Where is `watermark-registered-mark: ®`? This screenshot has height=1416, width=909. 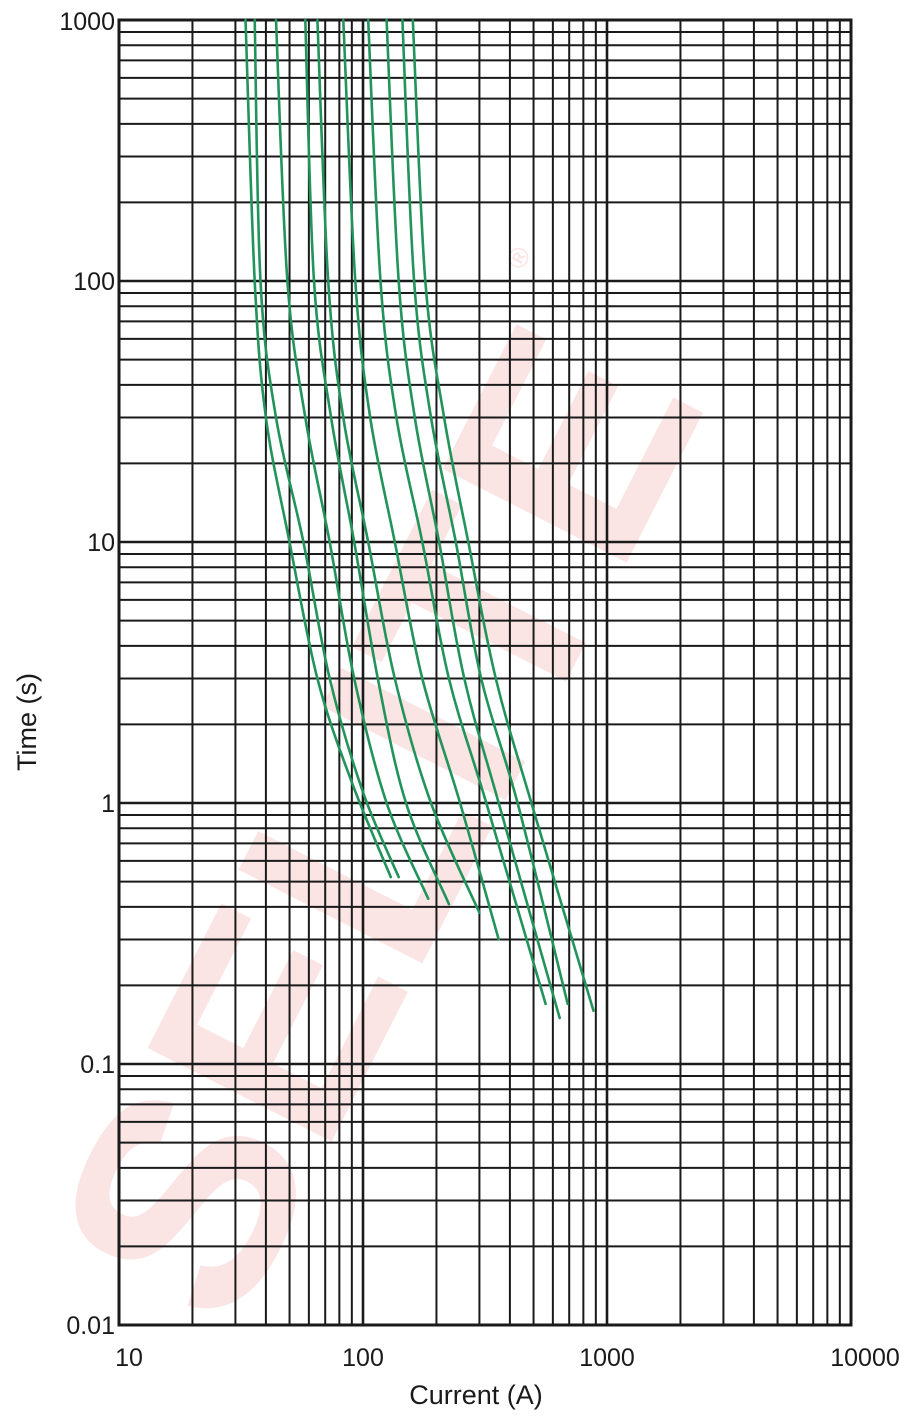
watermark-registered-mark: ® is located at coordinates (518, 257).